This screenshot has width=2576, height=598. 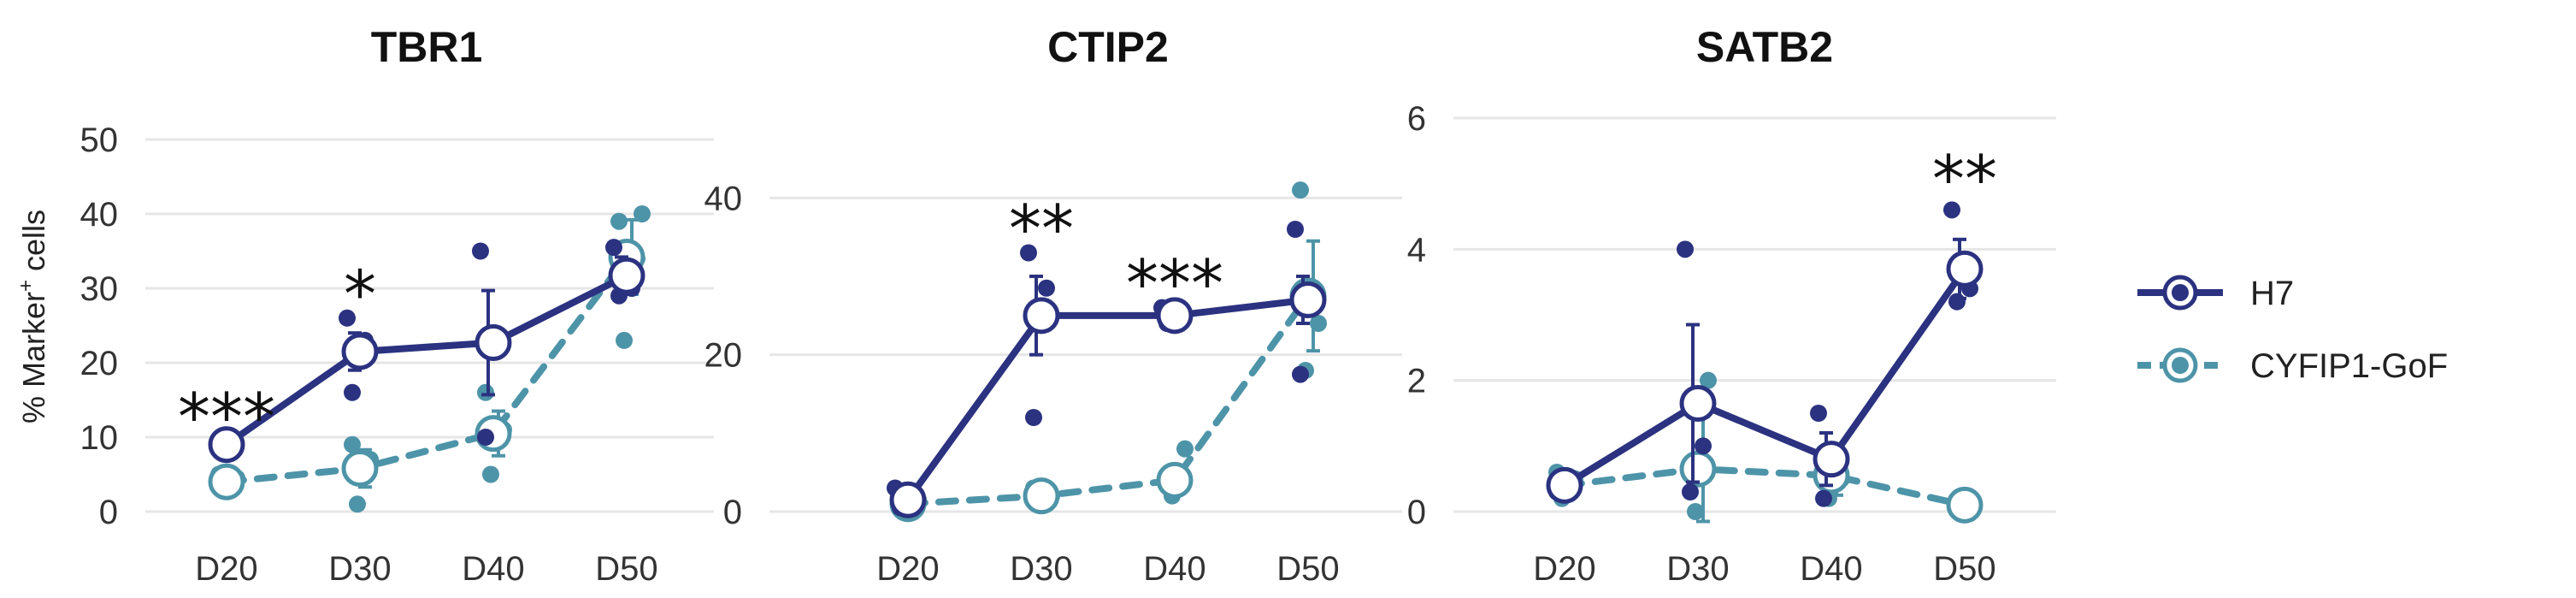 What do you see at coordinates (2292, 330) in the screenshot?
I see `legend: H7 CYFIP1-GoF` at bounding box center [2292, 330].